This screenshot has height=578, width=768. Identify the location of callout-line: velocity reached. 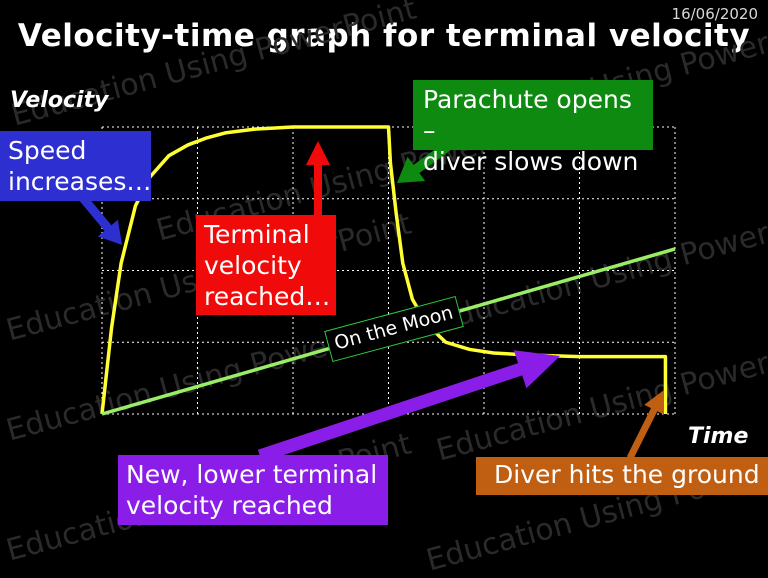
(229, 505).